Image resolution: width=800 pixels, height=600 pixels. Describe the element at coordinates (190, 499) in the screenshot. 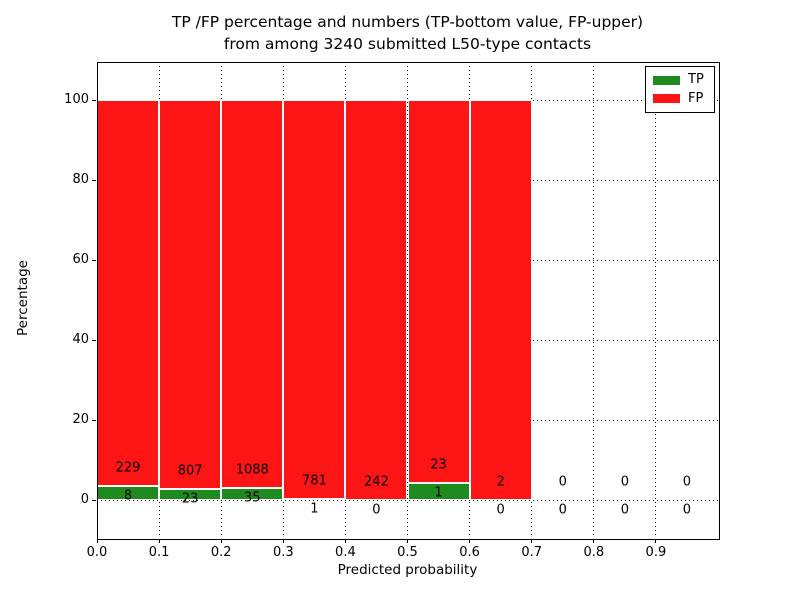

I see `tp-count-label: 23` at that location.